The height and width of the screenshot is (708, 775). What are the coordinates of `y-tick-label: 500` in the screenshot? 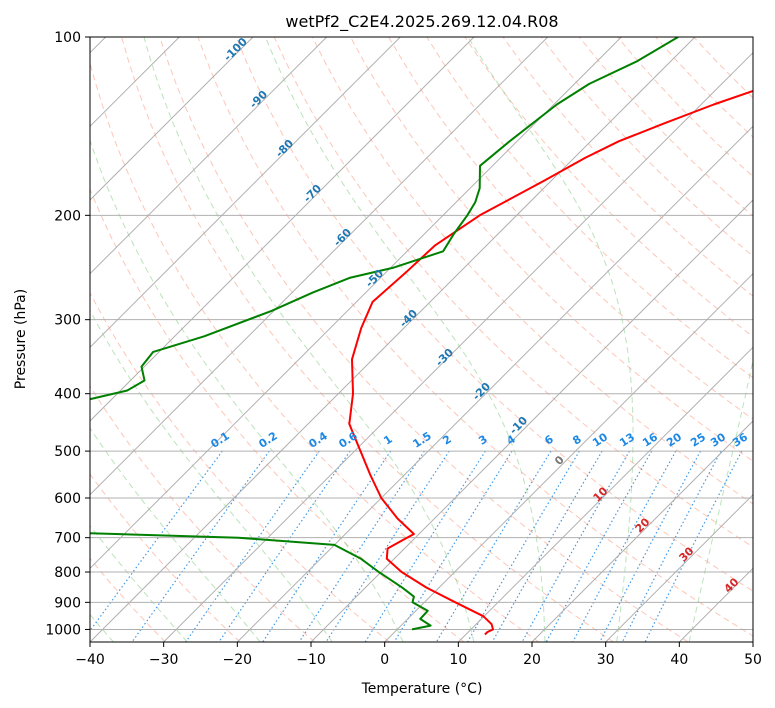 It's located at (67, 452).